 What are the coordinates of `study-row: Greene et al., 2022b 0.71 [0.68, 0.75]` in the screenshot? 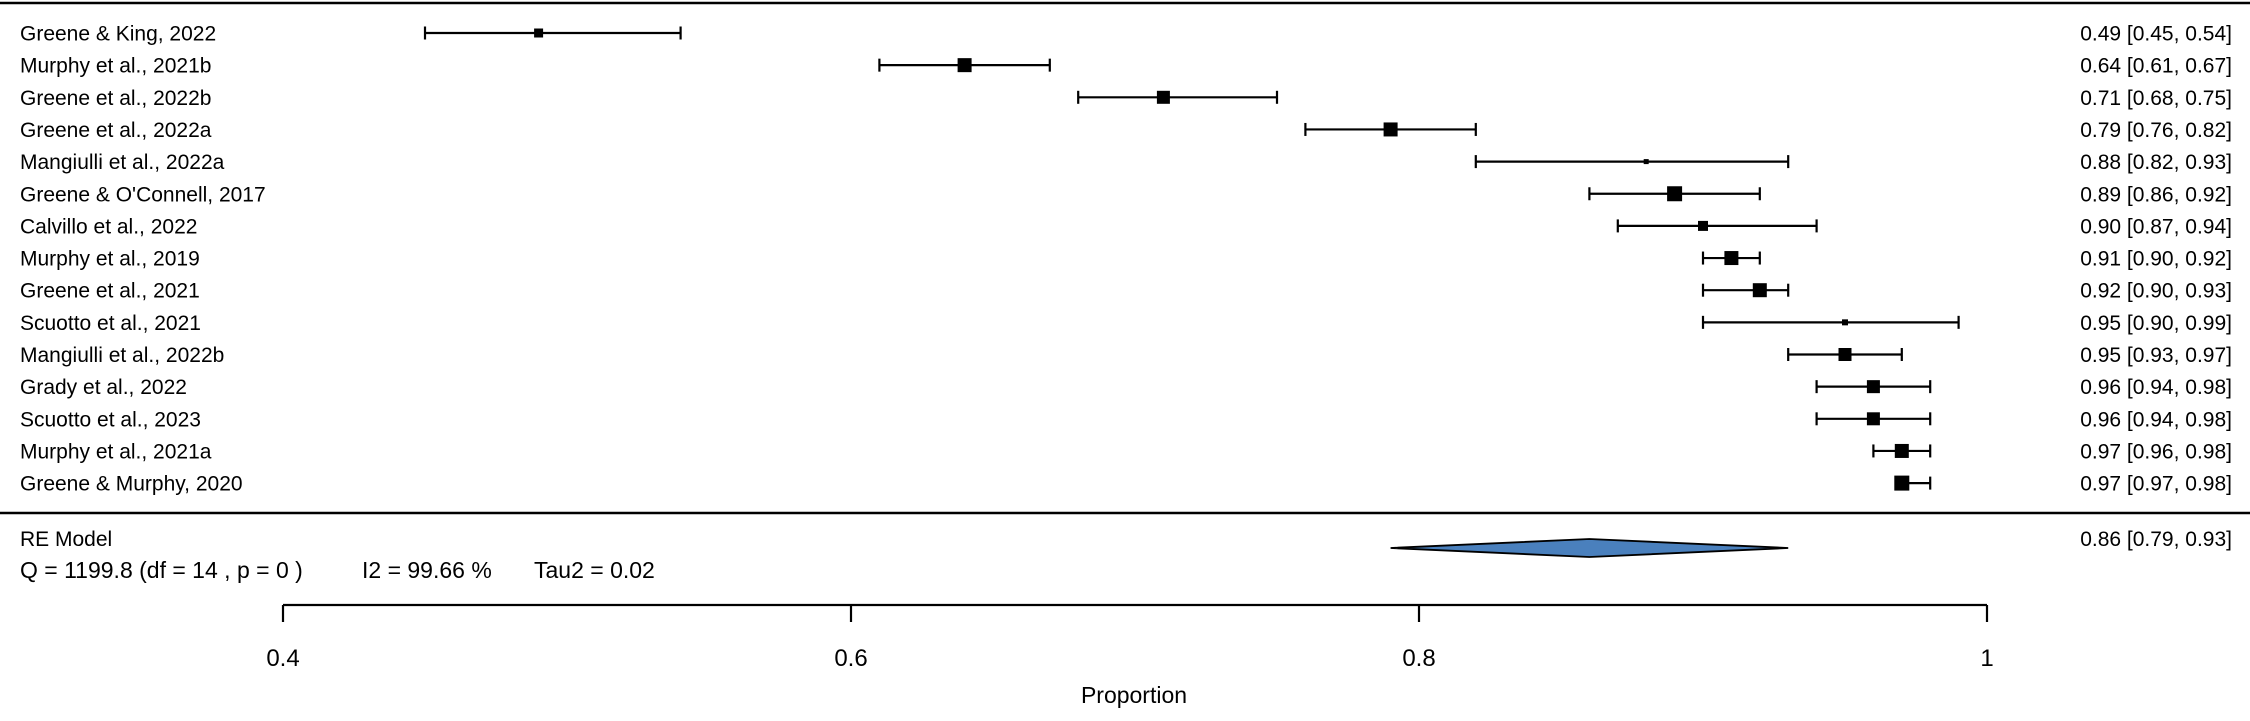 It's located at (1126, 98).